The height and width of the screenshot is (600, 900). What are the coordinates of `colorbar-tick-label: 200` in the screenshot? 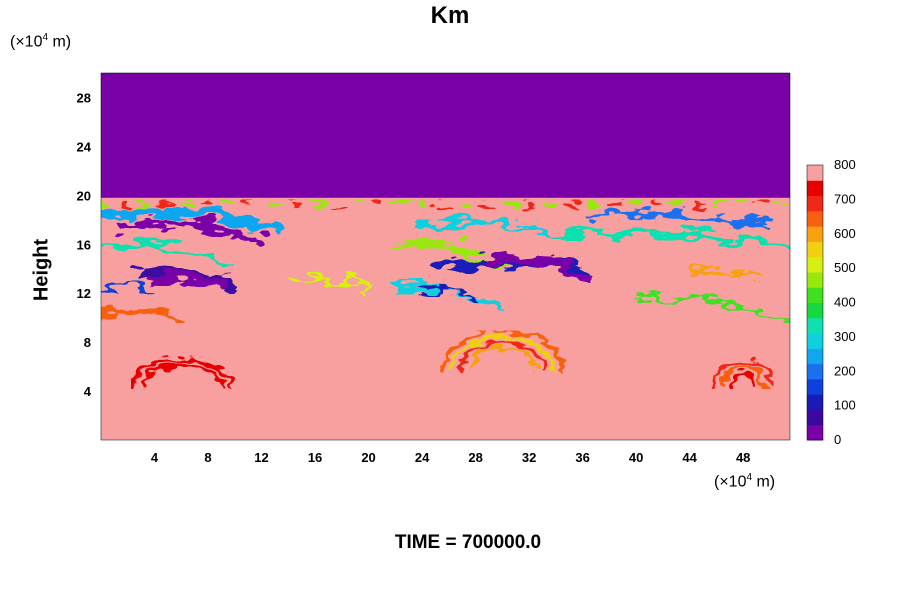 It's located at (845, 370).